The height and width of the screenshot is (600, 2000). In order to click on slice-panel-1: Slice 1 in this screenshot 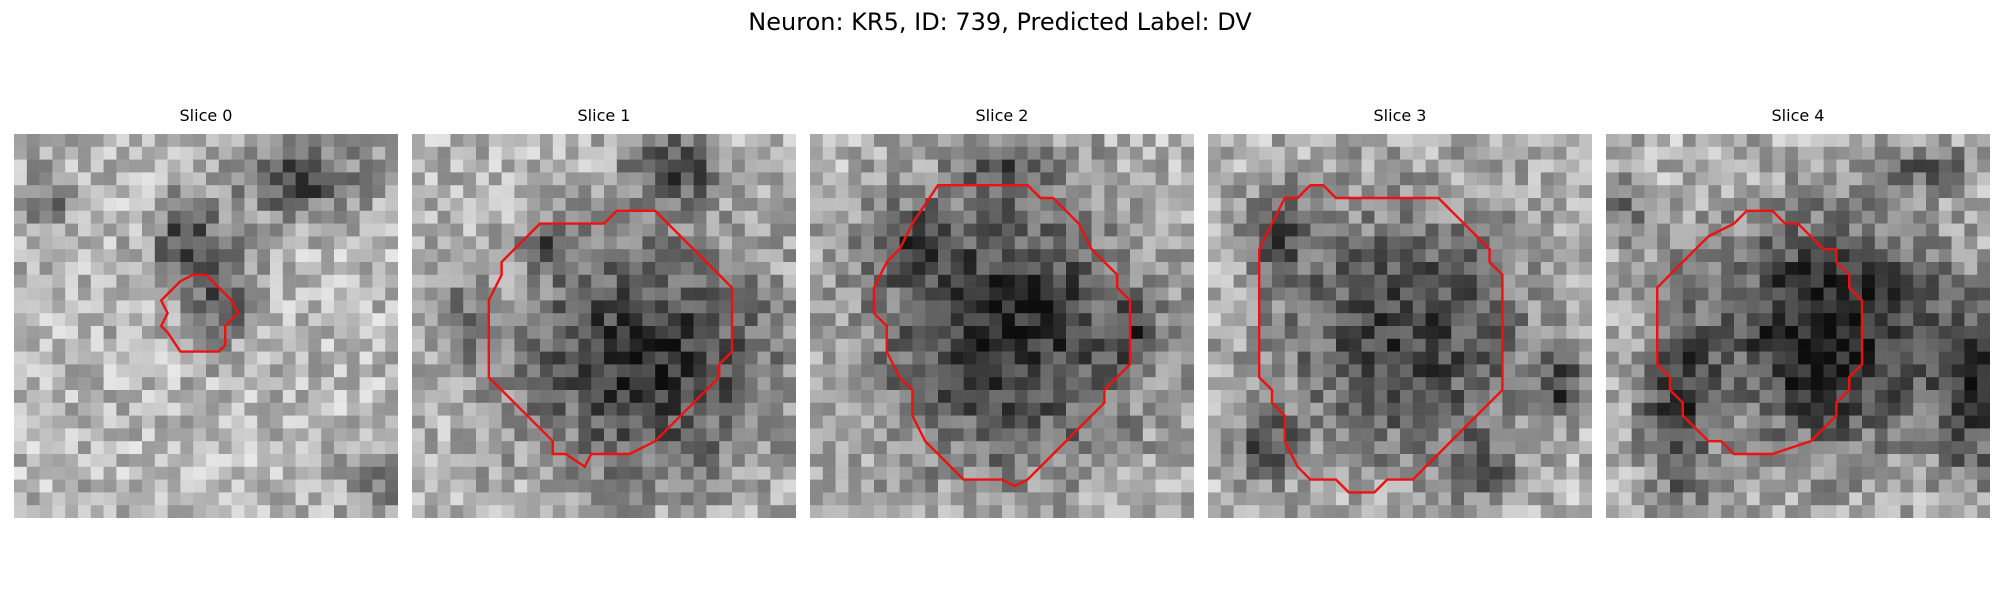, I will do `click(604, 312)`.